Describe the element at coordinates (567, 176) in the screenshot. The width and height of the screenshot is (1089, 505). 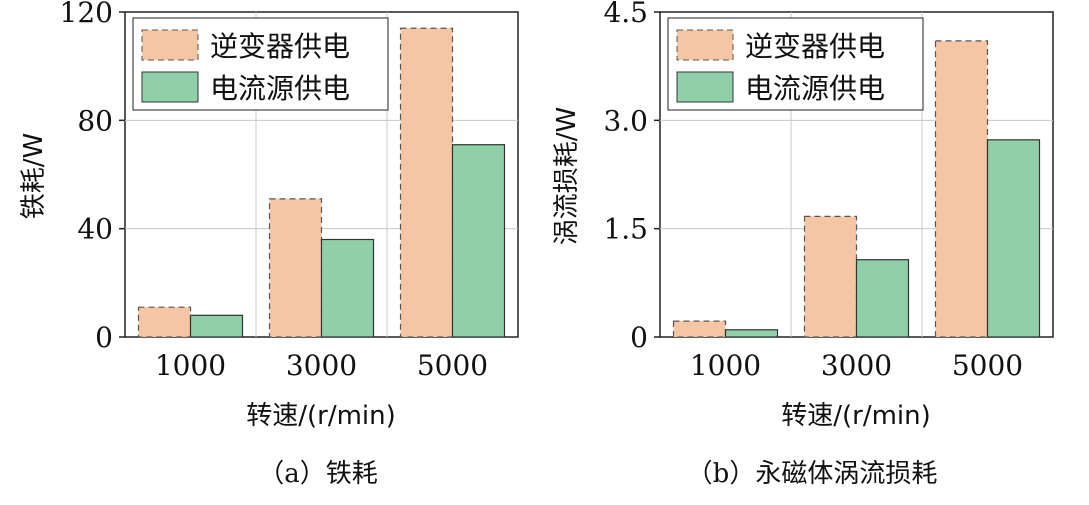
I see `y-axis-label: 涡流损耗/W` at that location.